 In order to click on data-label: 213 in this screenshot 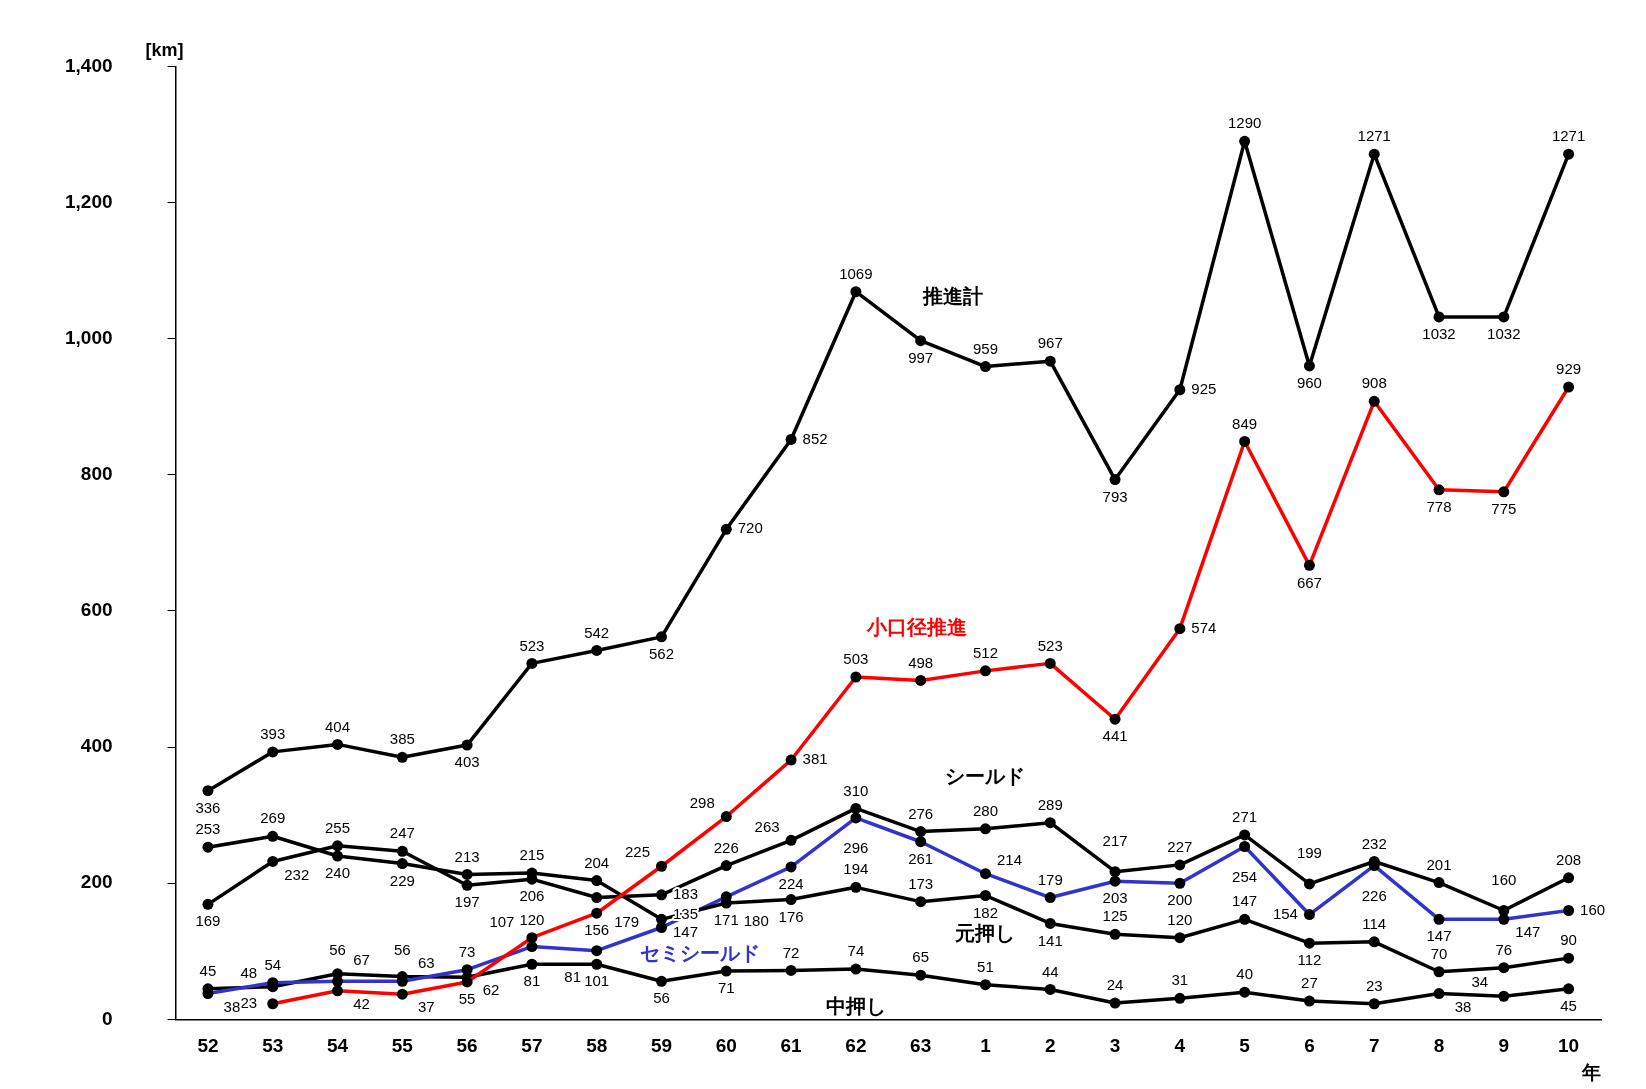, I will do `click(467, 856)`.